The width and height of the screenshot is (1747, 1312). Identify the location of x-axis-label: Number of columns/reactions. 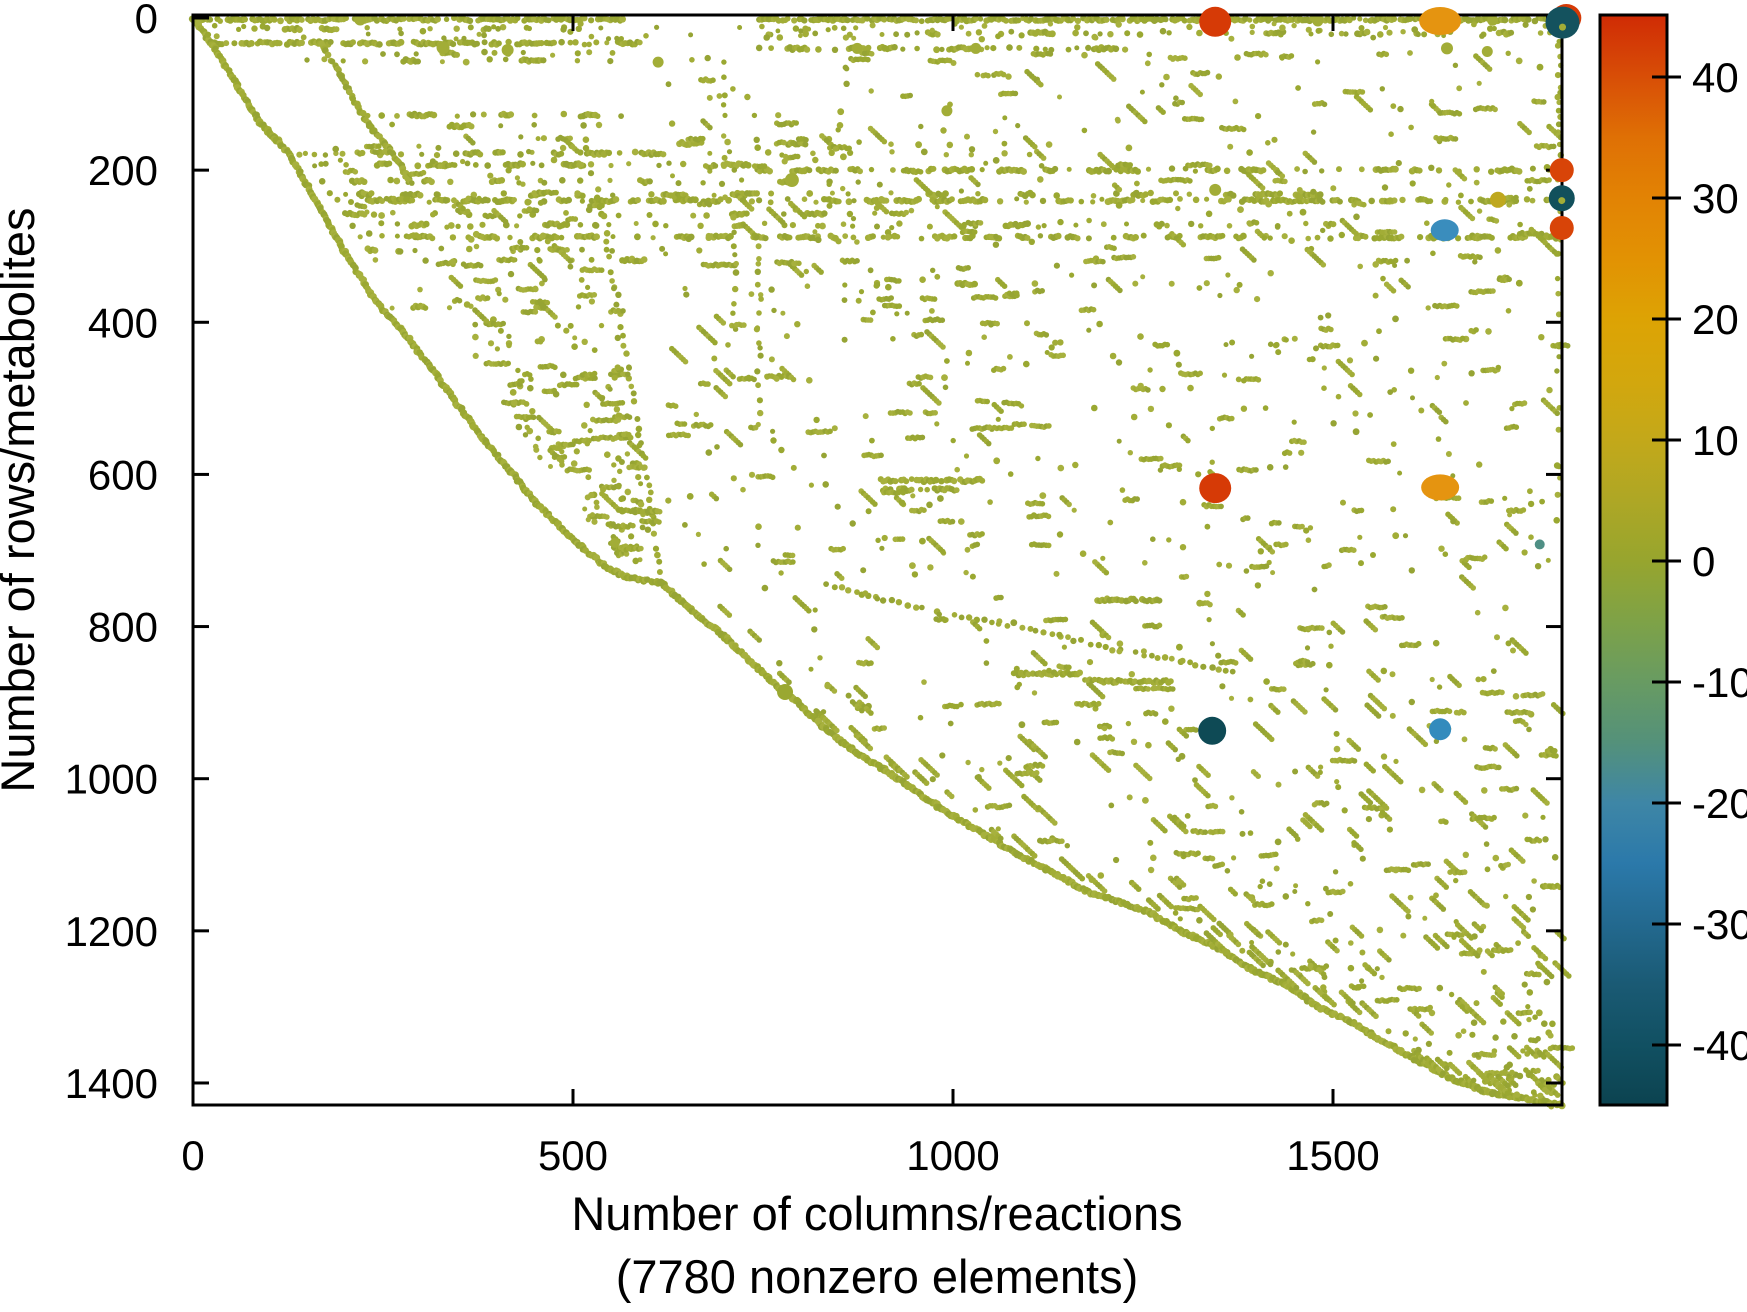
(876, 1213).